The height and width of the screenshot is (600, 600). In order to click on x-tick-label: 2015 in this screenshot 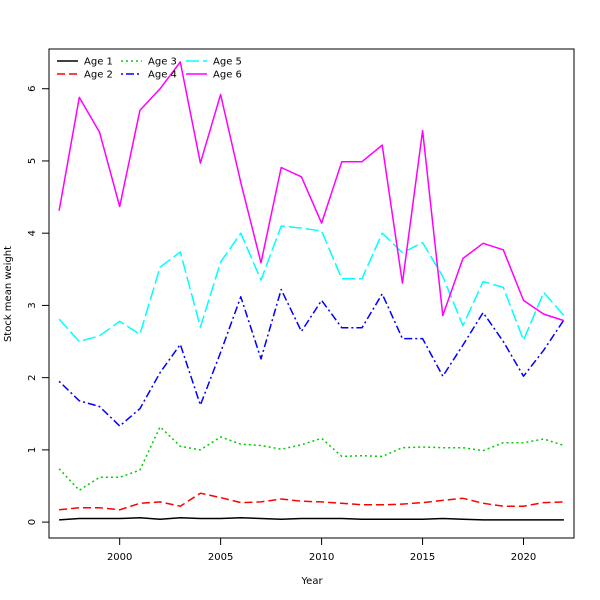, I will do `click(422, 557)`.